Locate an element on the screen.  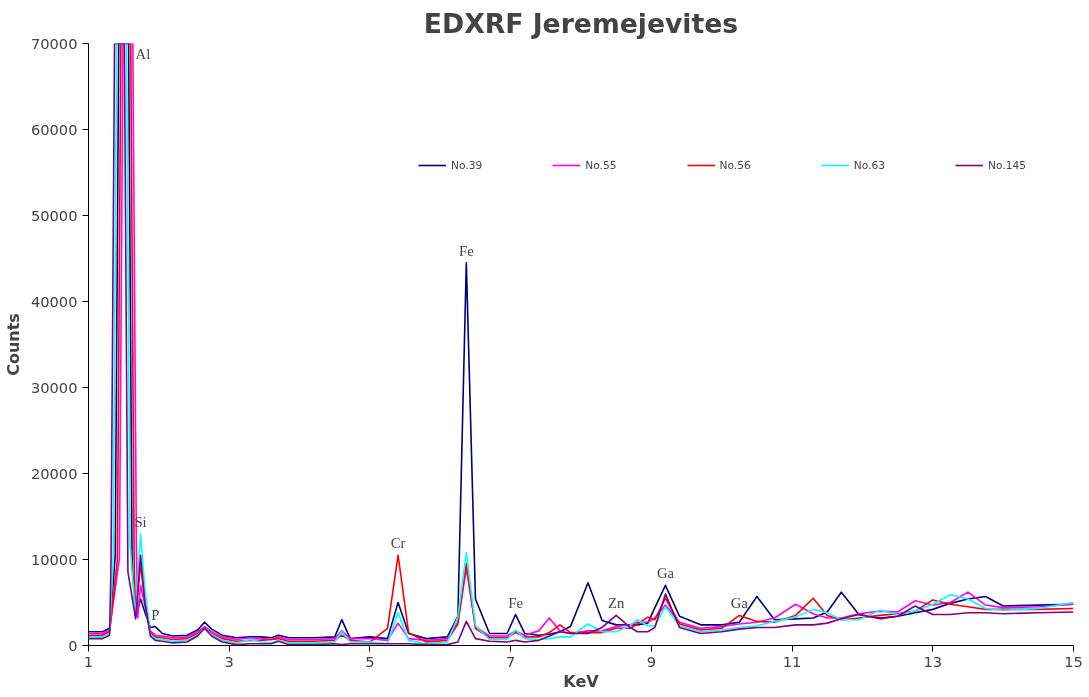
chart-title: EDXRF Jeremejevites is located at coordinates (581, 23).